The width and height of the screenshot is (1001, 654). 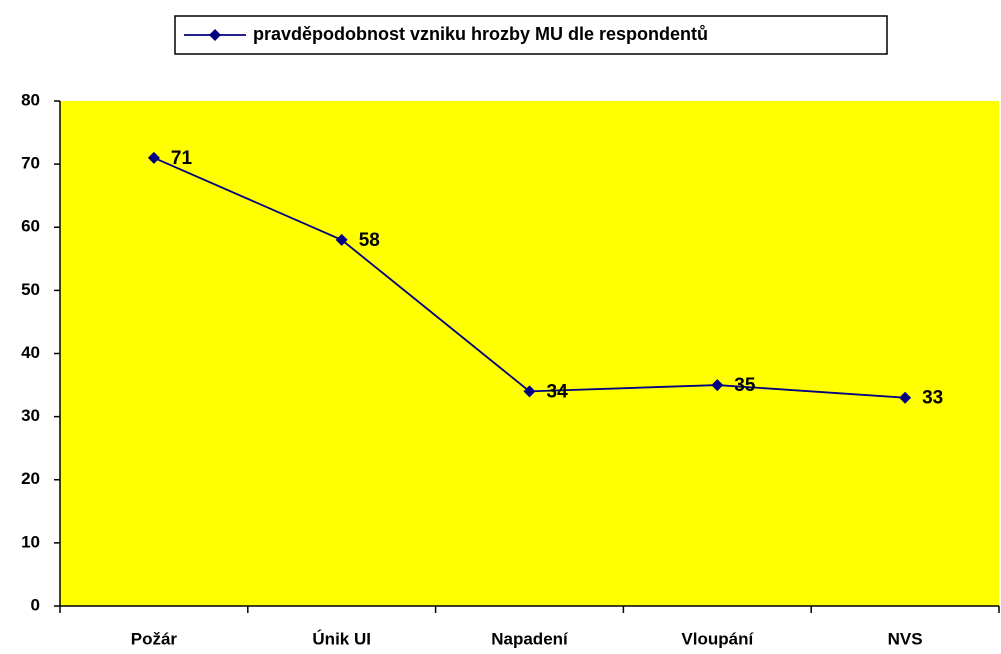 What do you see at coordinates (530, 638) in the screenshot?
I see `x-tick-label: Napadení` at bounding box center [530, 638].